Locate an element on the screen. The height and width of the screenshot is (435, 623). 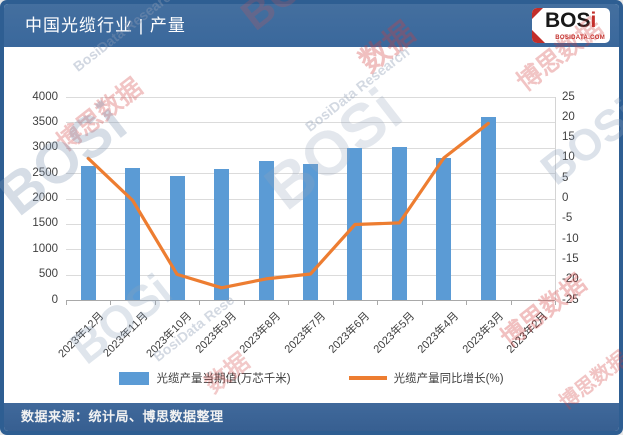
logo-triangle-bottom-icon is located at coordinates (538, 36).